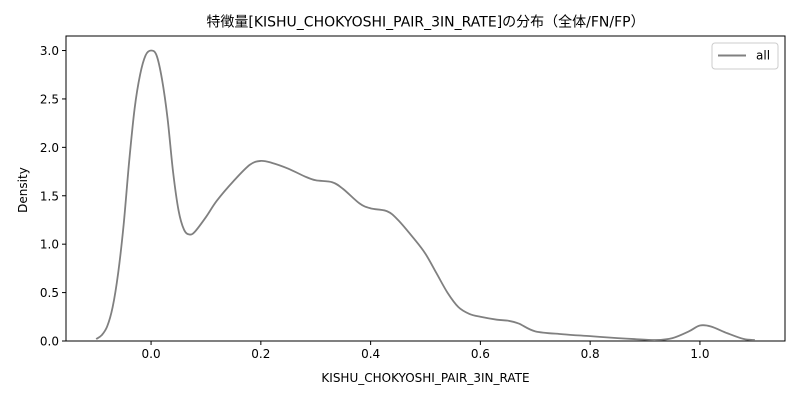 The image size is (800, 400). Describe the element at coordinates (49, 342) in the screenshot. I see `y-tick-label: 0.0` at that location.